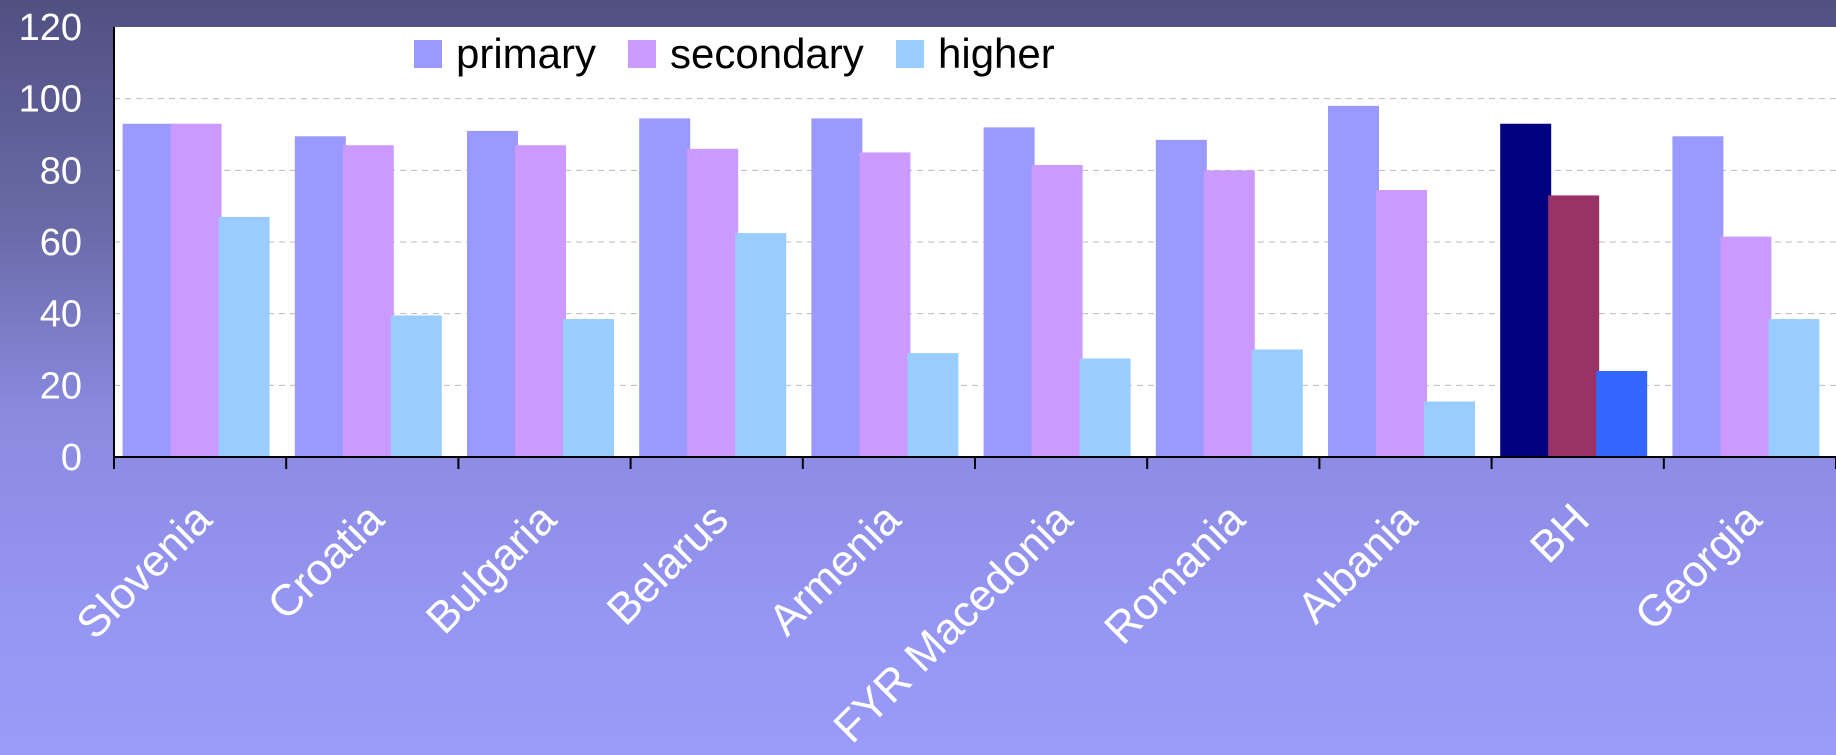 The height and width of the screenshot is (755, 1836). I want to click on bar-secondary-georgia, so click(1746, 346).